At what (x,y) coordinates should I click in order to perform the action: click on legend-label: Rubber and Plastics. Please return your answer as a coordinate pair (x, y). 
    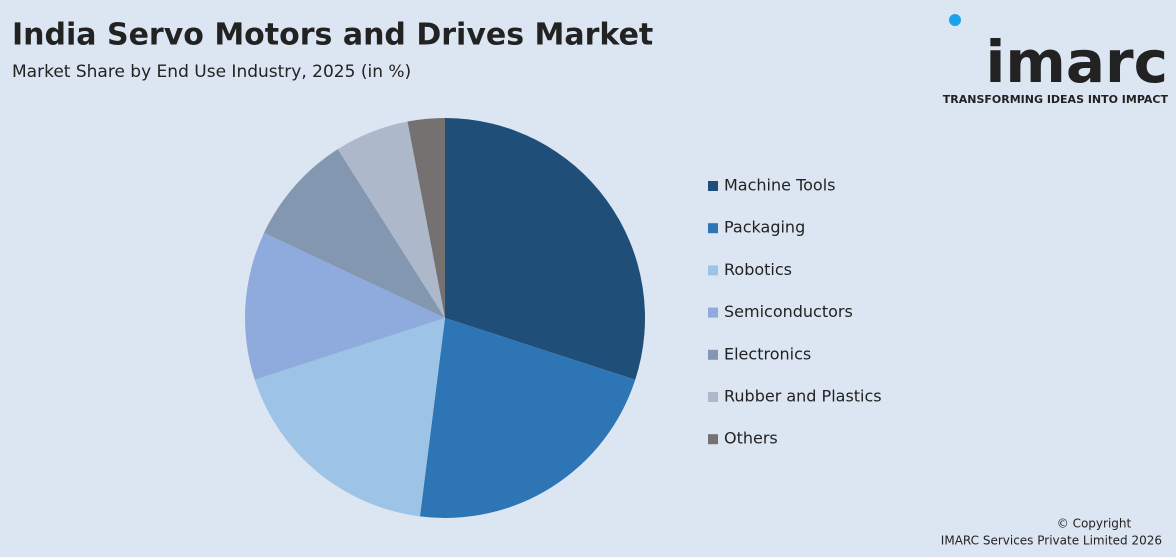
    Looking at the image, I should click on (803, 396).